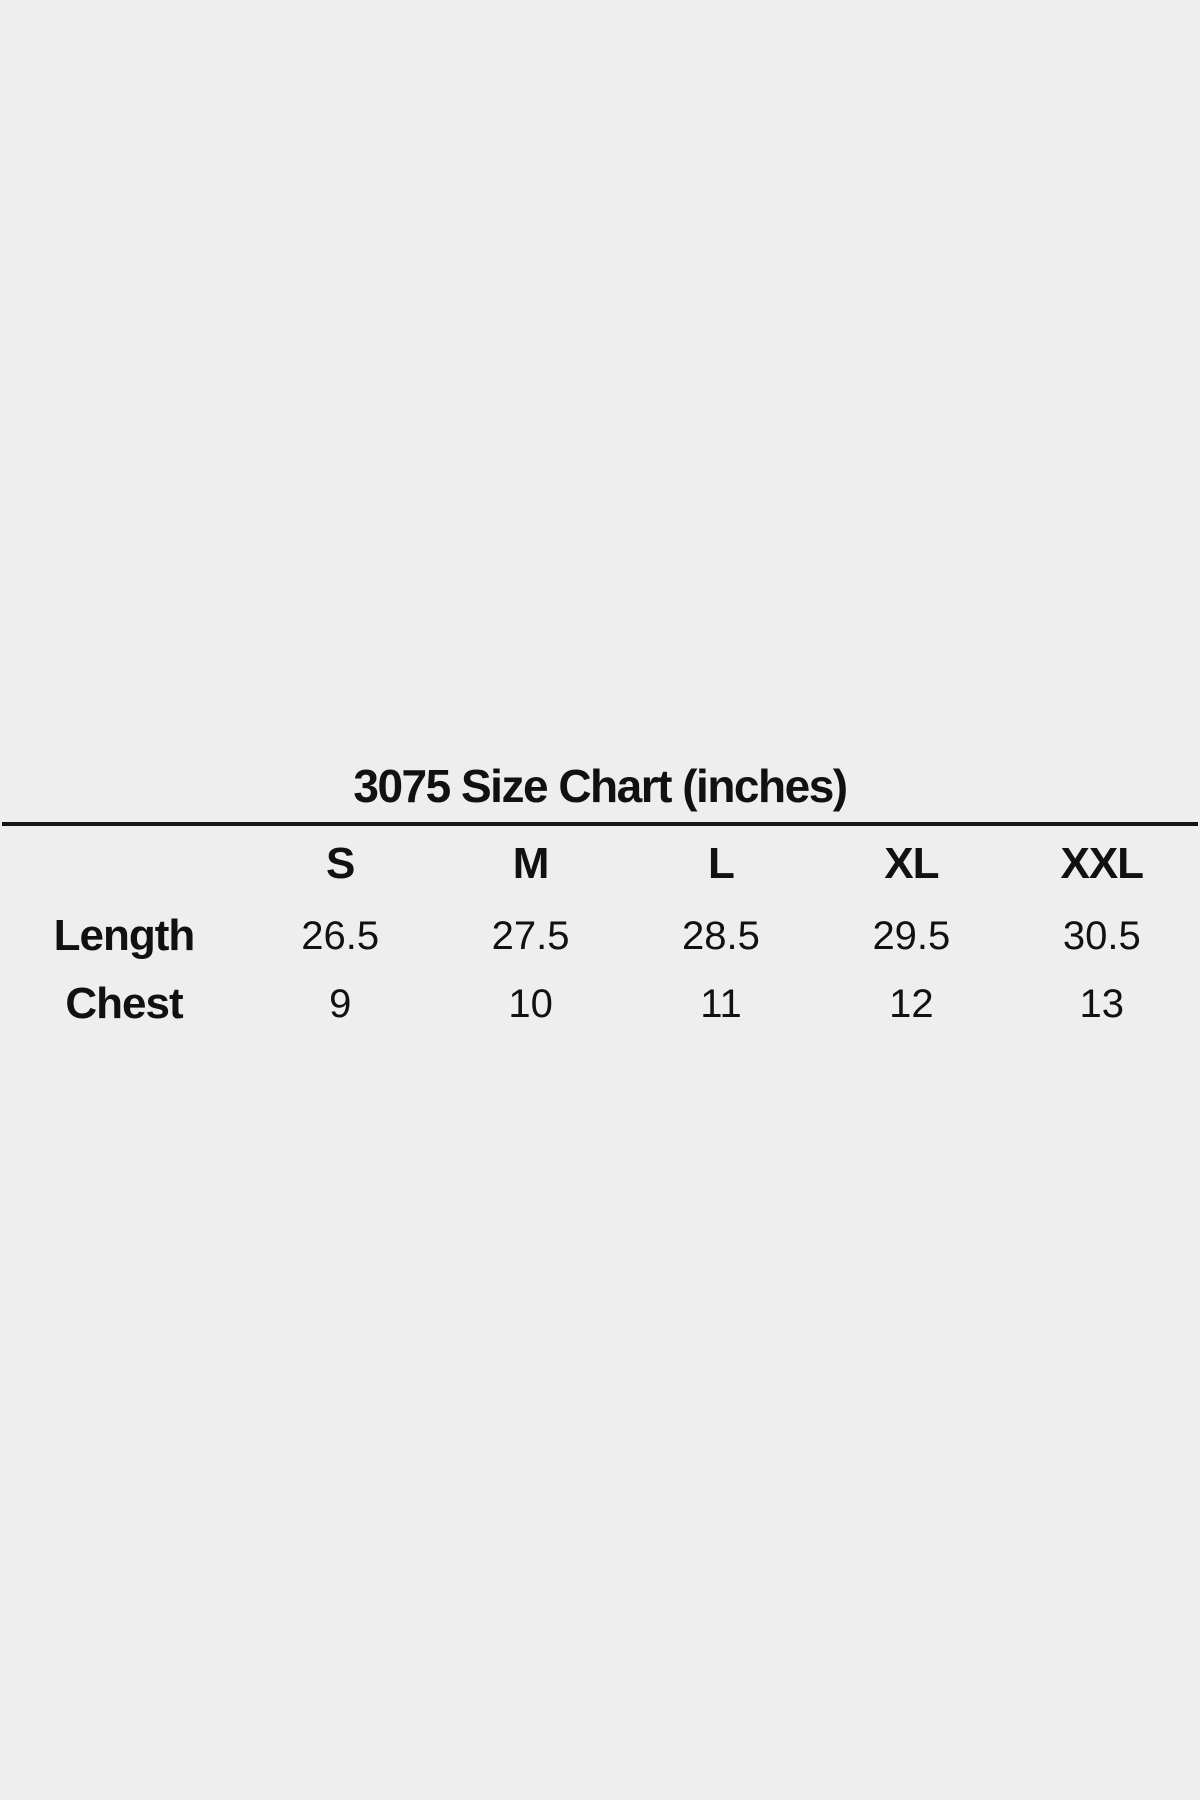  What do you see at coordinates (530, 935) in the screenshot?
I see `length-value-m: 27.5` at bounding box center [530, 935].